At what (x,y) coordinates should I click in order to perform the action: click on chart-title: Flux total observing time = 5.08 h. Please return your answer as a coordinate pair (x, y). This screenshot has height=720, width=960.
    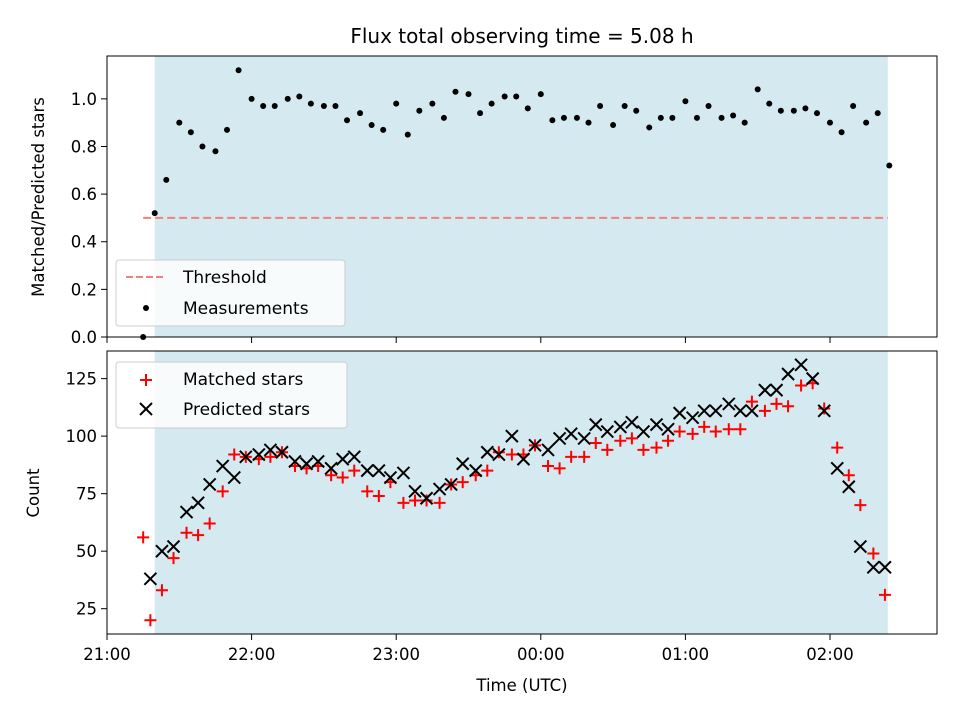
    Looking at the image, I should click on (521, 36).